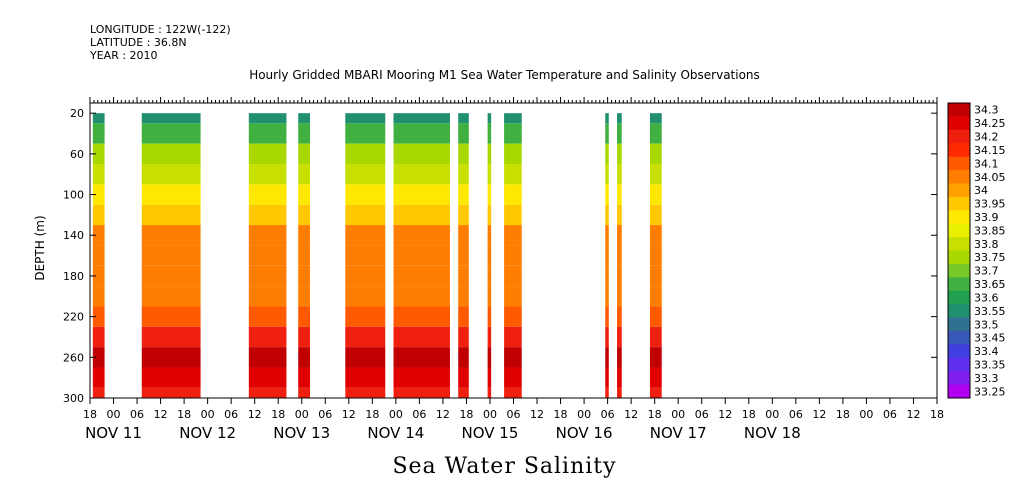 The height and width of the screenshot is (504, 1009). What do you see at coordinates (77, 113) in the screenshot?
I see `y-tick-label: 20` at bounding box center [77, 113].